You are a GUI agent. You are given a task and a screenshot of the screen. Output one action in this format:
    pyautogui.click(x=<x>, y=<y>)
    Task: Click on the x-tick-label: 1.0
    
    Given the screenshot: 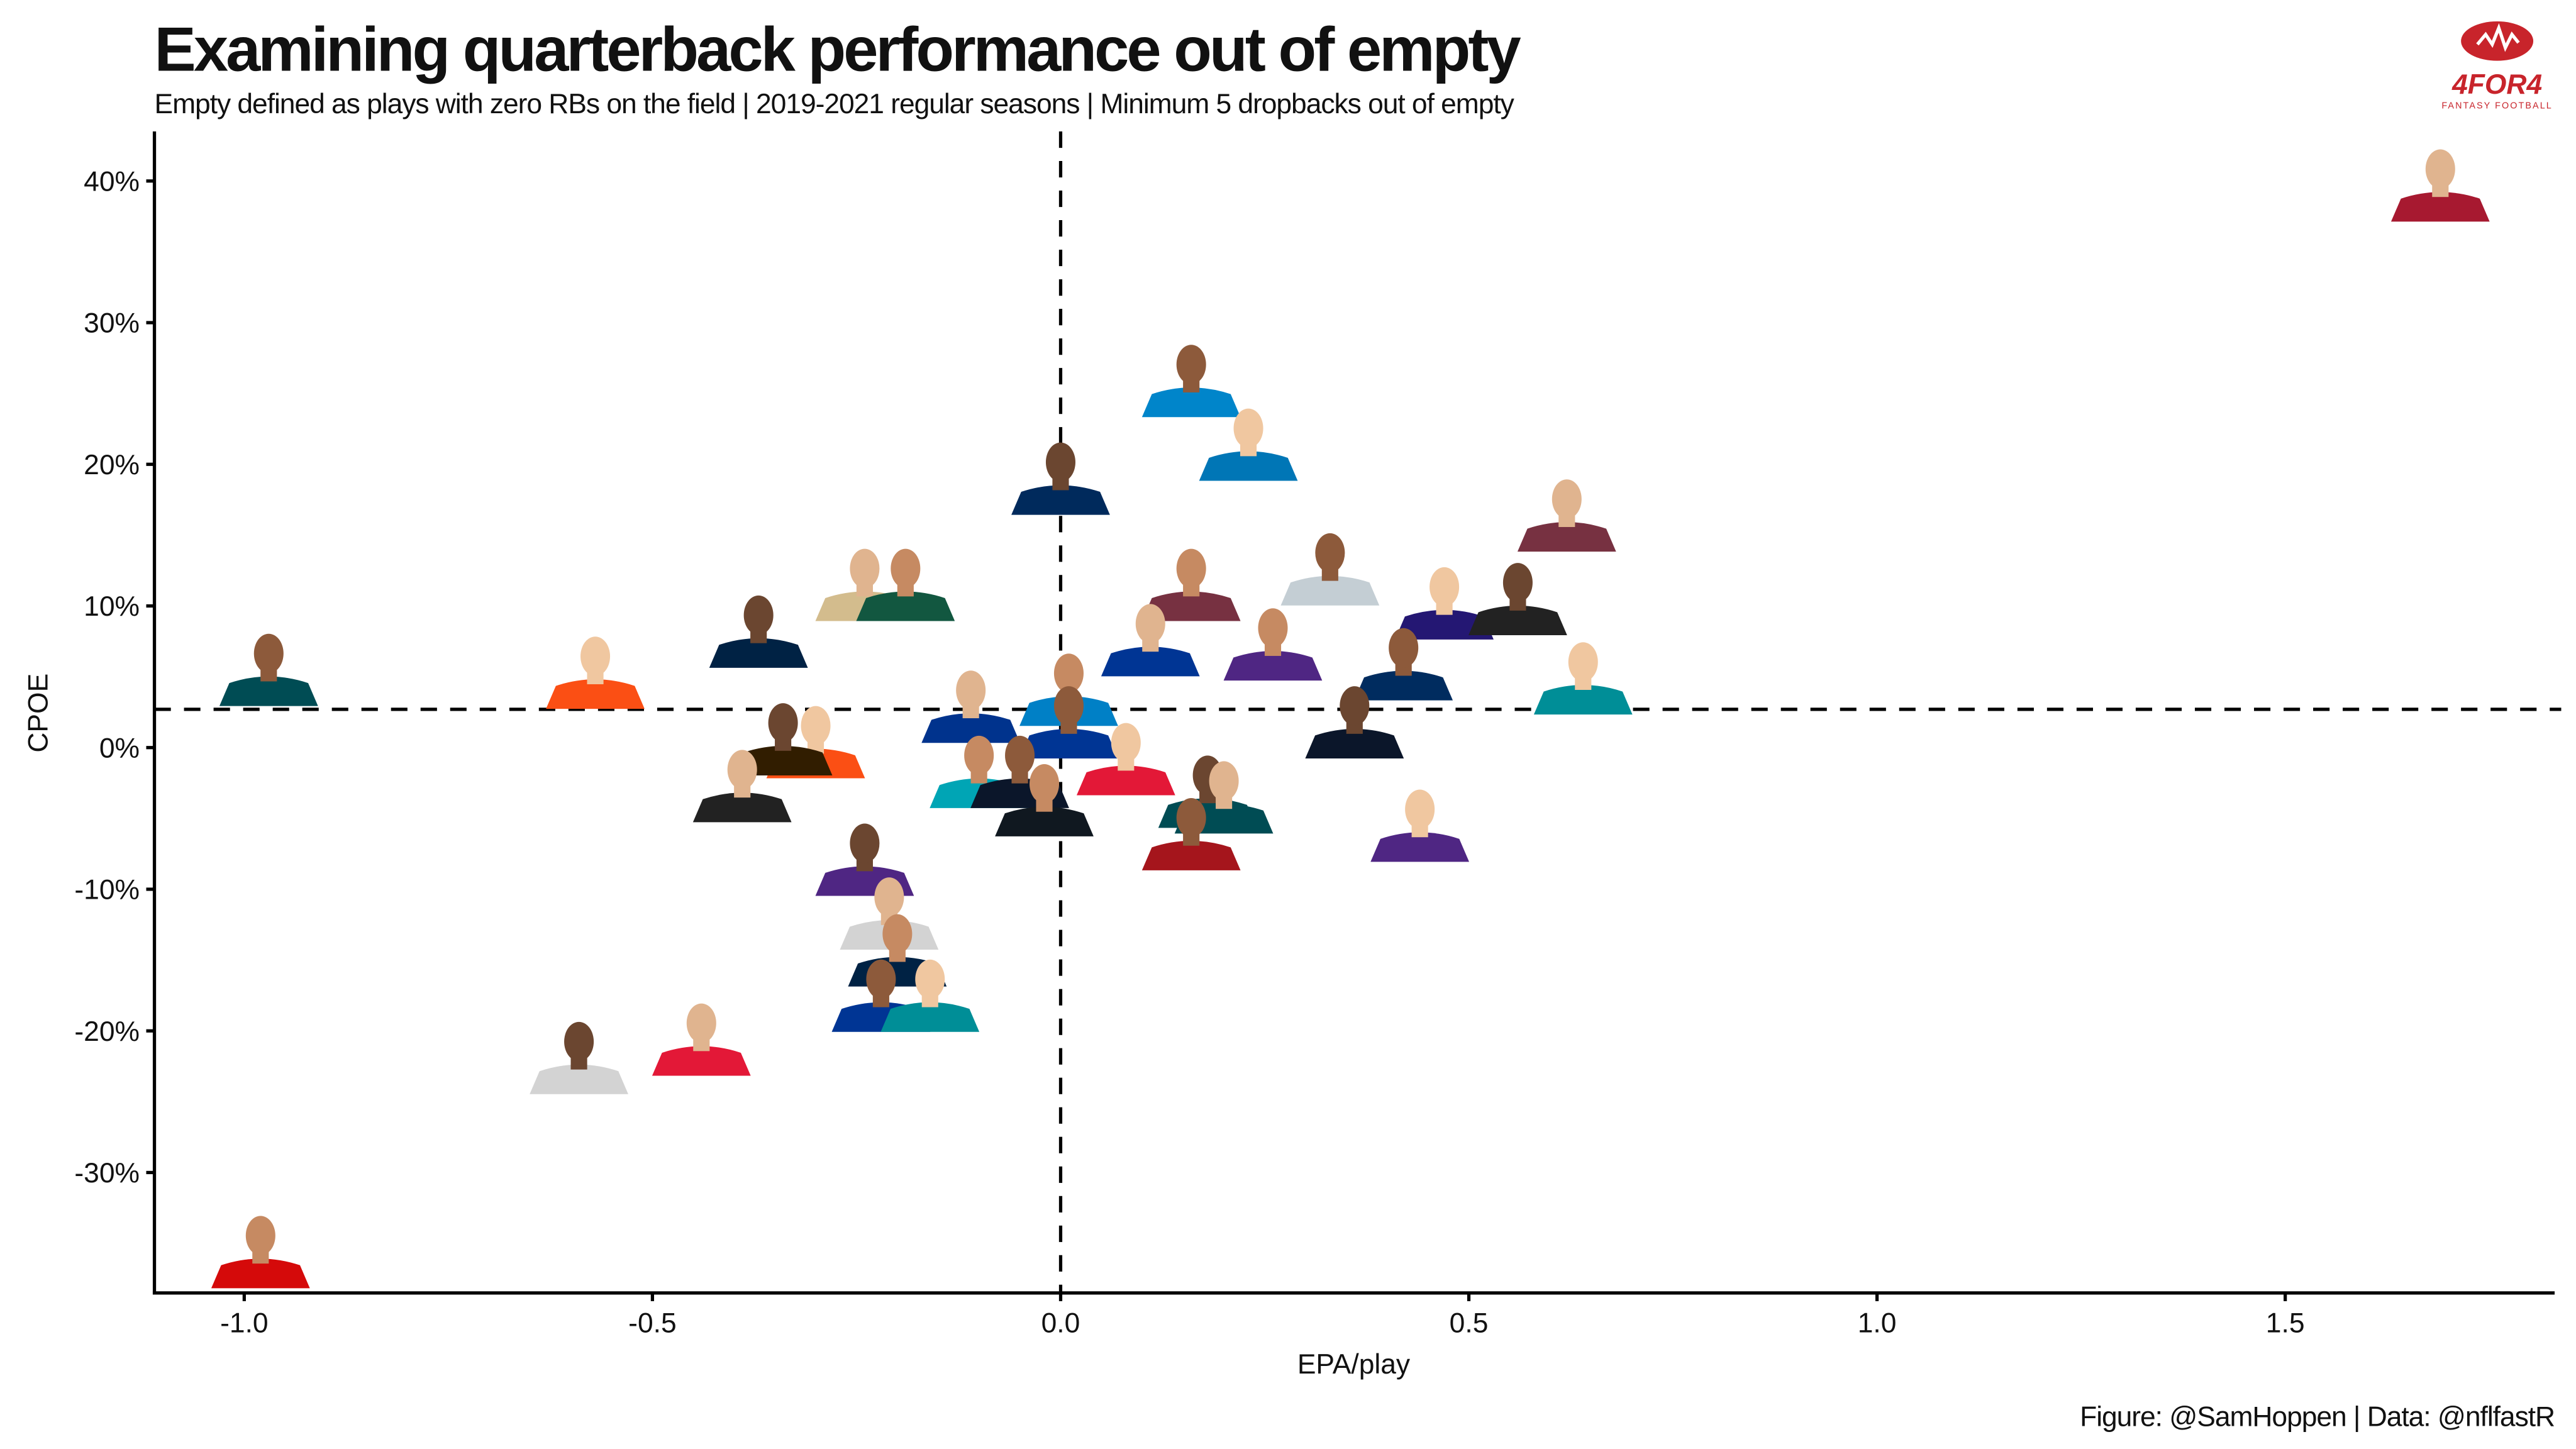 What is the action you would take?
    pyautogui.click(x=1877, y=1323)
    